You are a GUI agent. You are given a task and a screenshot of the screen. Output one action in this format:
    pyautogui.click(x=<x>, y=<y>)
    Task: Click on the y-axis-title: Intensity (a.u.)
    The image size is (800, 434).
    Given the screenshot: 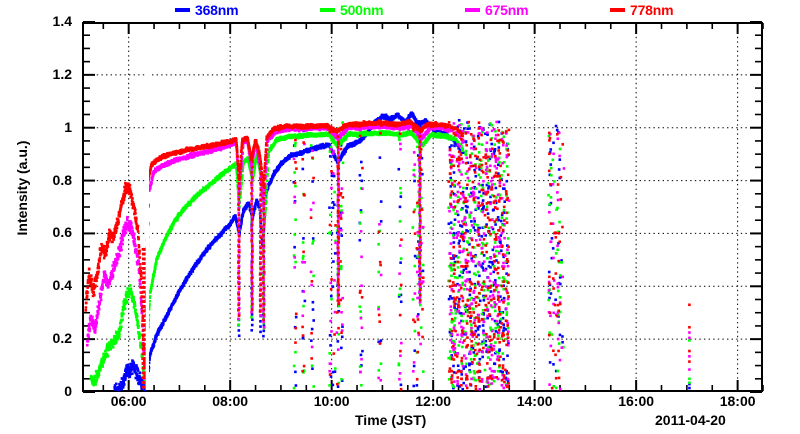 What is the action you would take?
    pyautogui.click(x=22, y=188)
    